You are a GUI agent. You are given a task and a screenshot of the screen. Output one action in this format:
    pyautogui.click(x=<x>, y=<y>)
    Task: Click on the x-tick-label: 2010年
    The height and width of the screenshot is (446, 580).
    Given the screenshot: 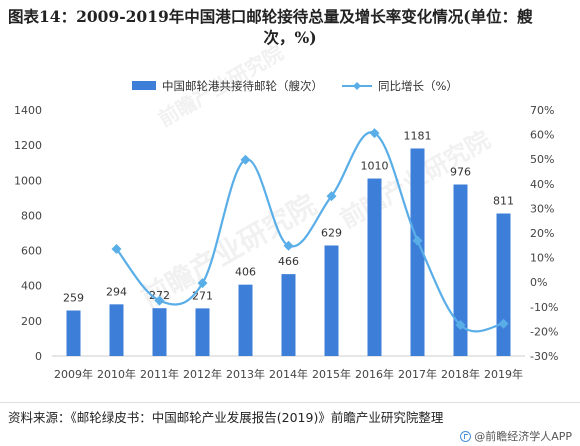 What is the action you would take?
    pyautogui.click(x=116, y=374)
    